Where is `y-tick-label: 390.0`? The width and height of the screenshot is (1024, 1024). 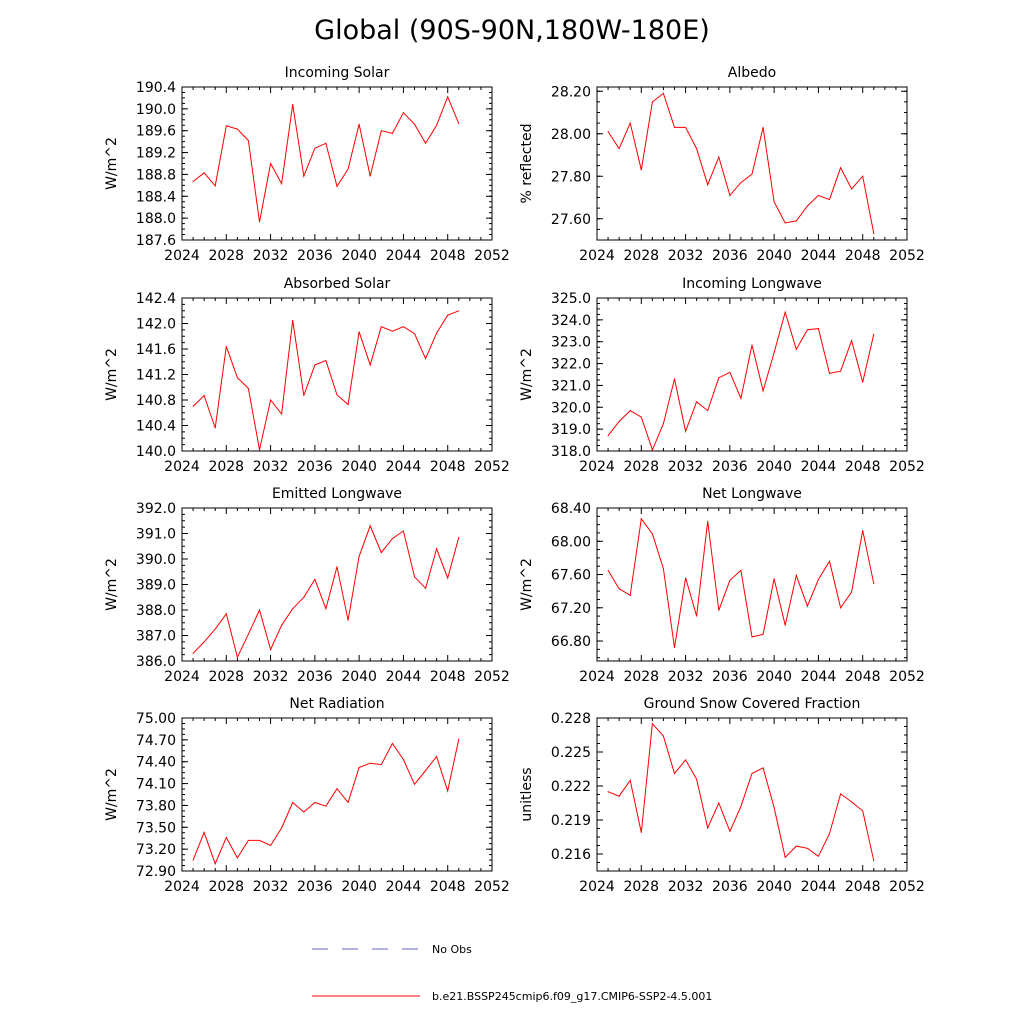 y-tick-label: 390.0 is located at coordinates (156, 560).